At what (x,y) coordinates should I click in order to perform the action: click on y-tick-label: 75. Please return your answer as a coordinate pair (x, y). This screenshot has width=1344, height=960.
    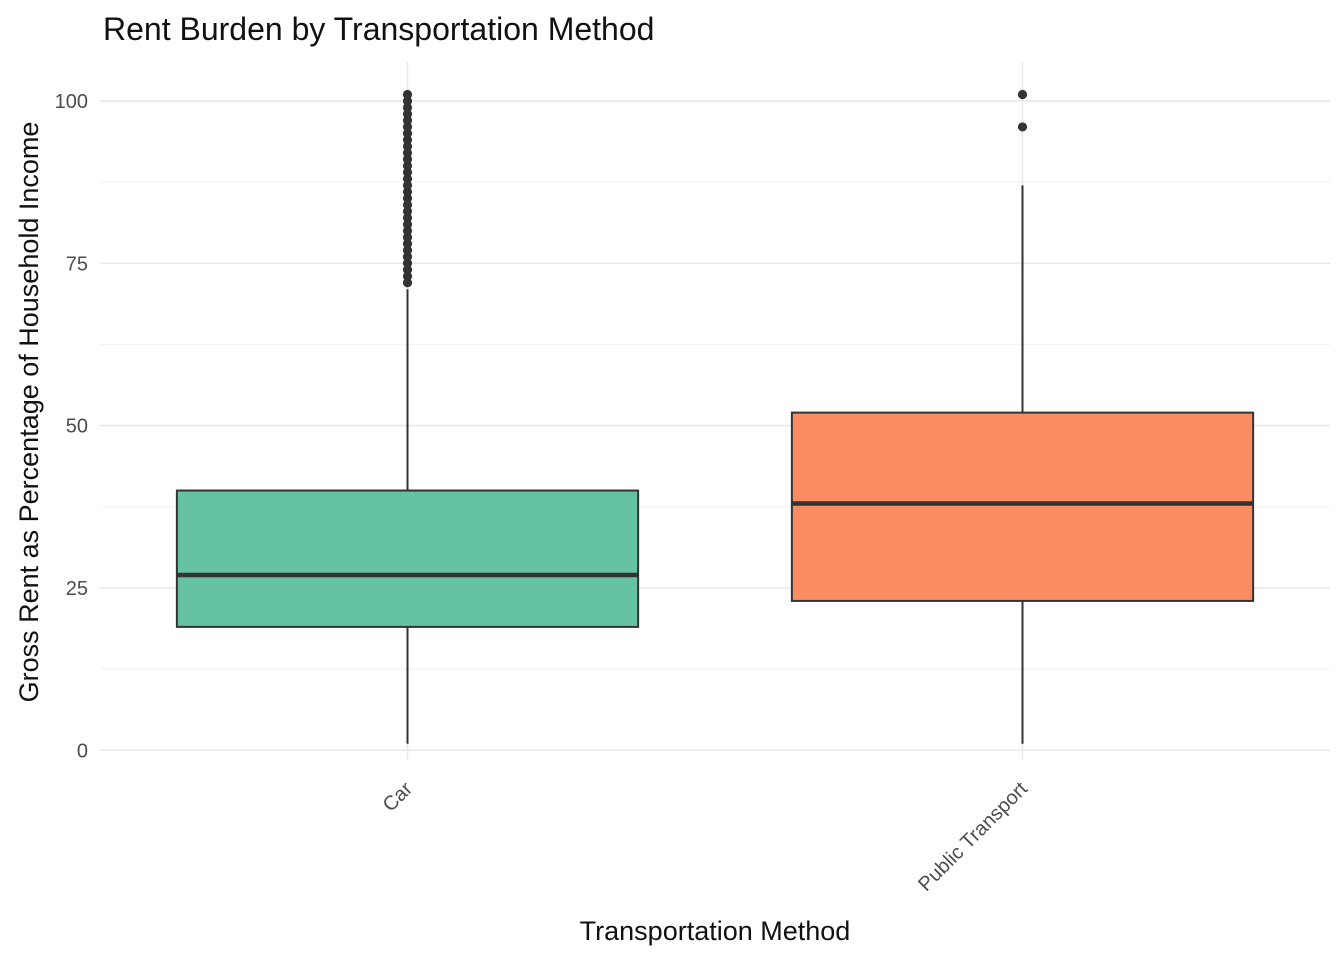
    Looking at the image, I should click on (77, 264).